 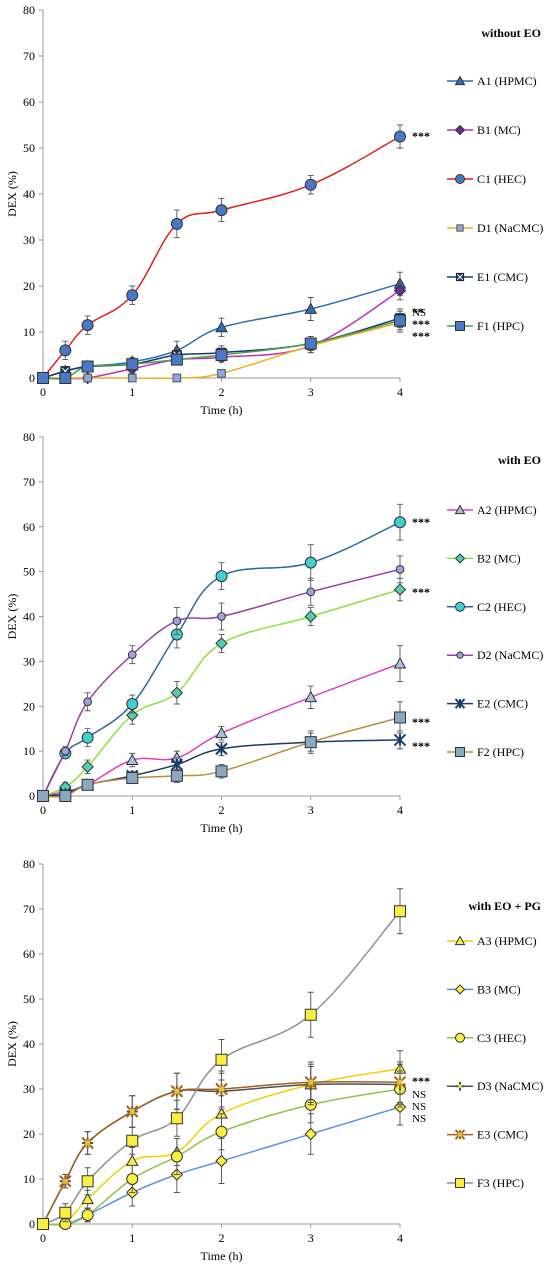 I want to click on y-tick-label: 50, so click(x=29, y=999).